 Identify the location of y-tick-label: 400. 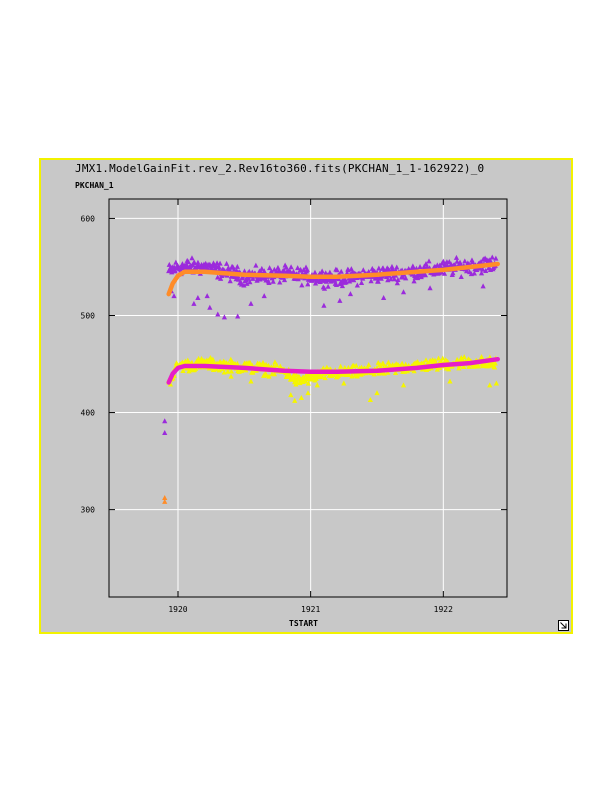
(88, 413).